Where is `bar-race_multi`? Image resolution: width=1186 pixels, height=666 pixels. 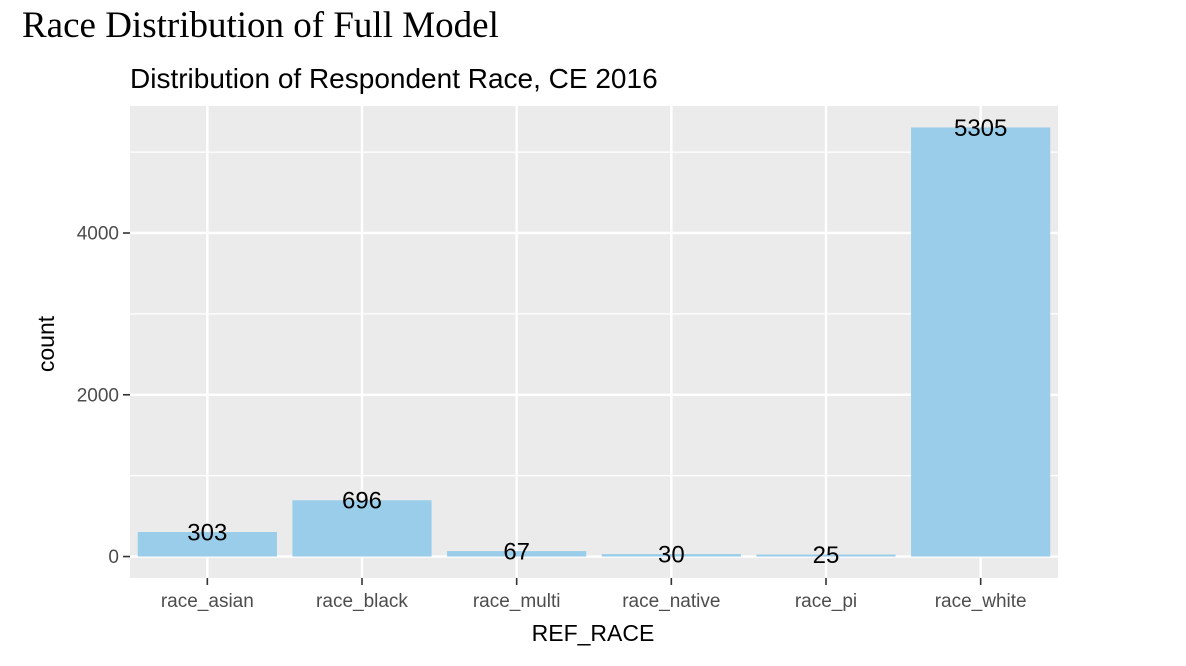 bar-race_multi is located at coordinates (517, 554).